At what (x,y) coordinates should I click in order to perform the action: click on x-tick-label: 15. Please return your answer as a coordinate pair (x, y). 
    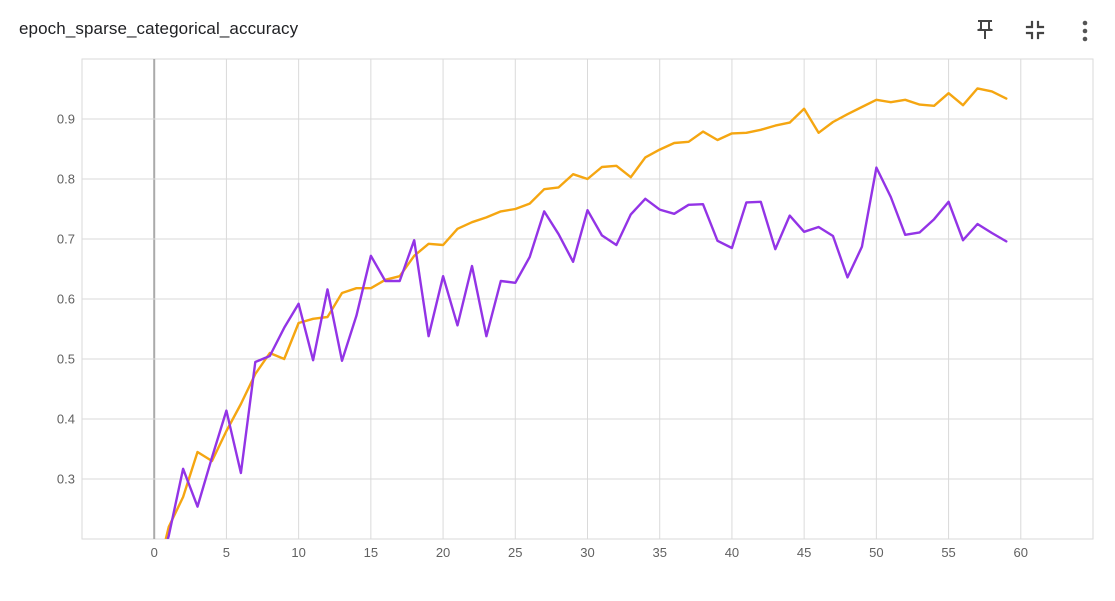
    Looking at the image, I should click on (371, 552).